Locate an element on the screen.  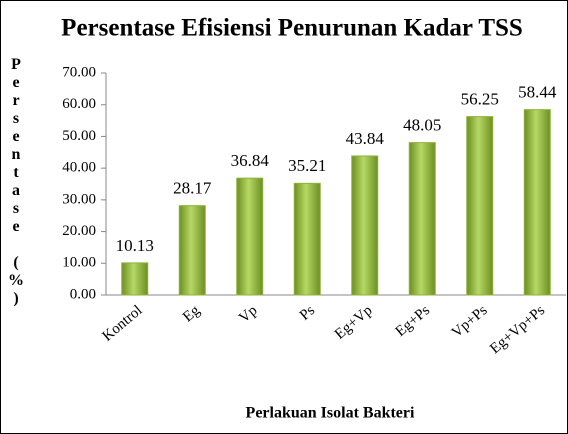
value-label: 28.17 is located at coordinates (192, 188).